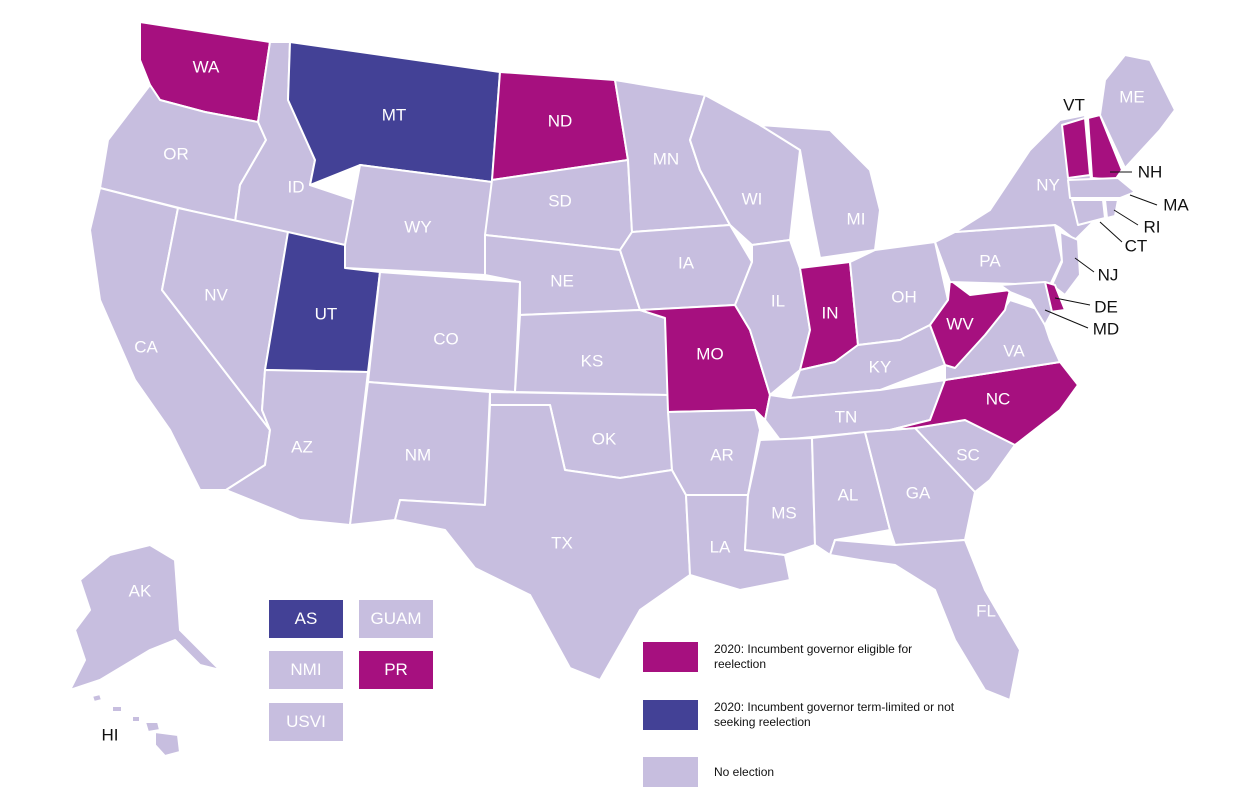 Image resolution: width=1242 pixels, height=802 pixels. Describe the element at coordinates (848, 494) in the screenshot. I see `label-al: AL` at that location.